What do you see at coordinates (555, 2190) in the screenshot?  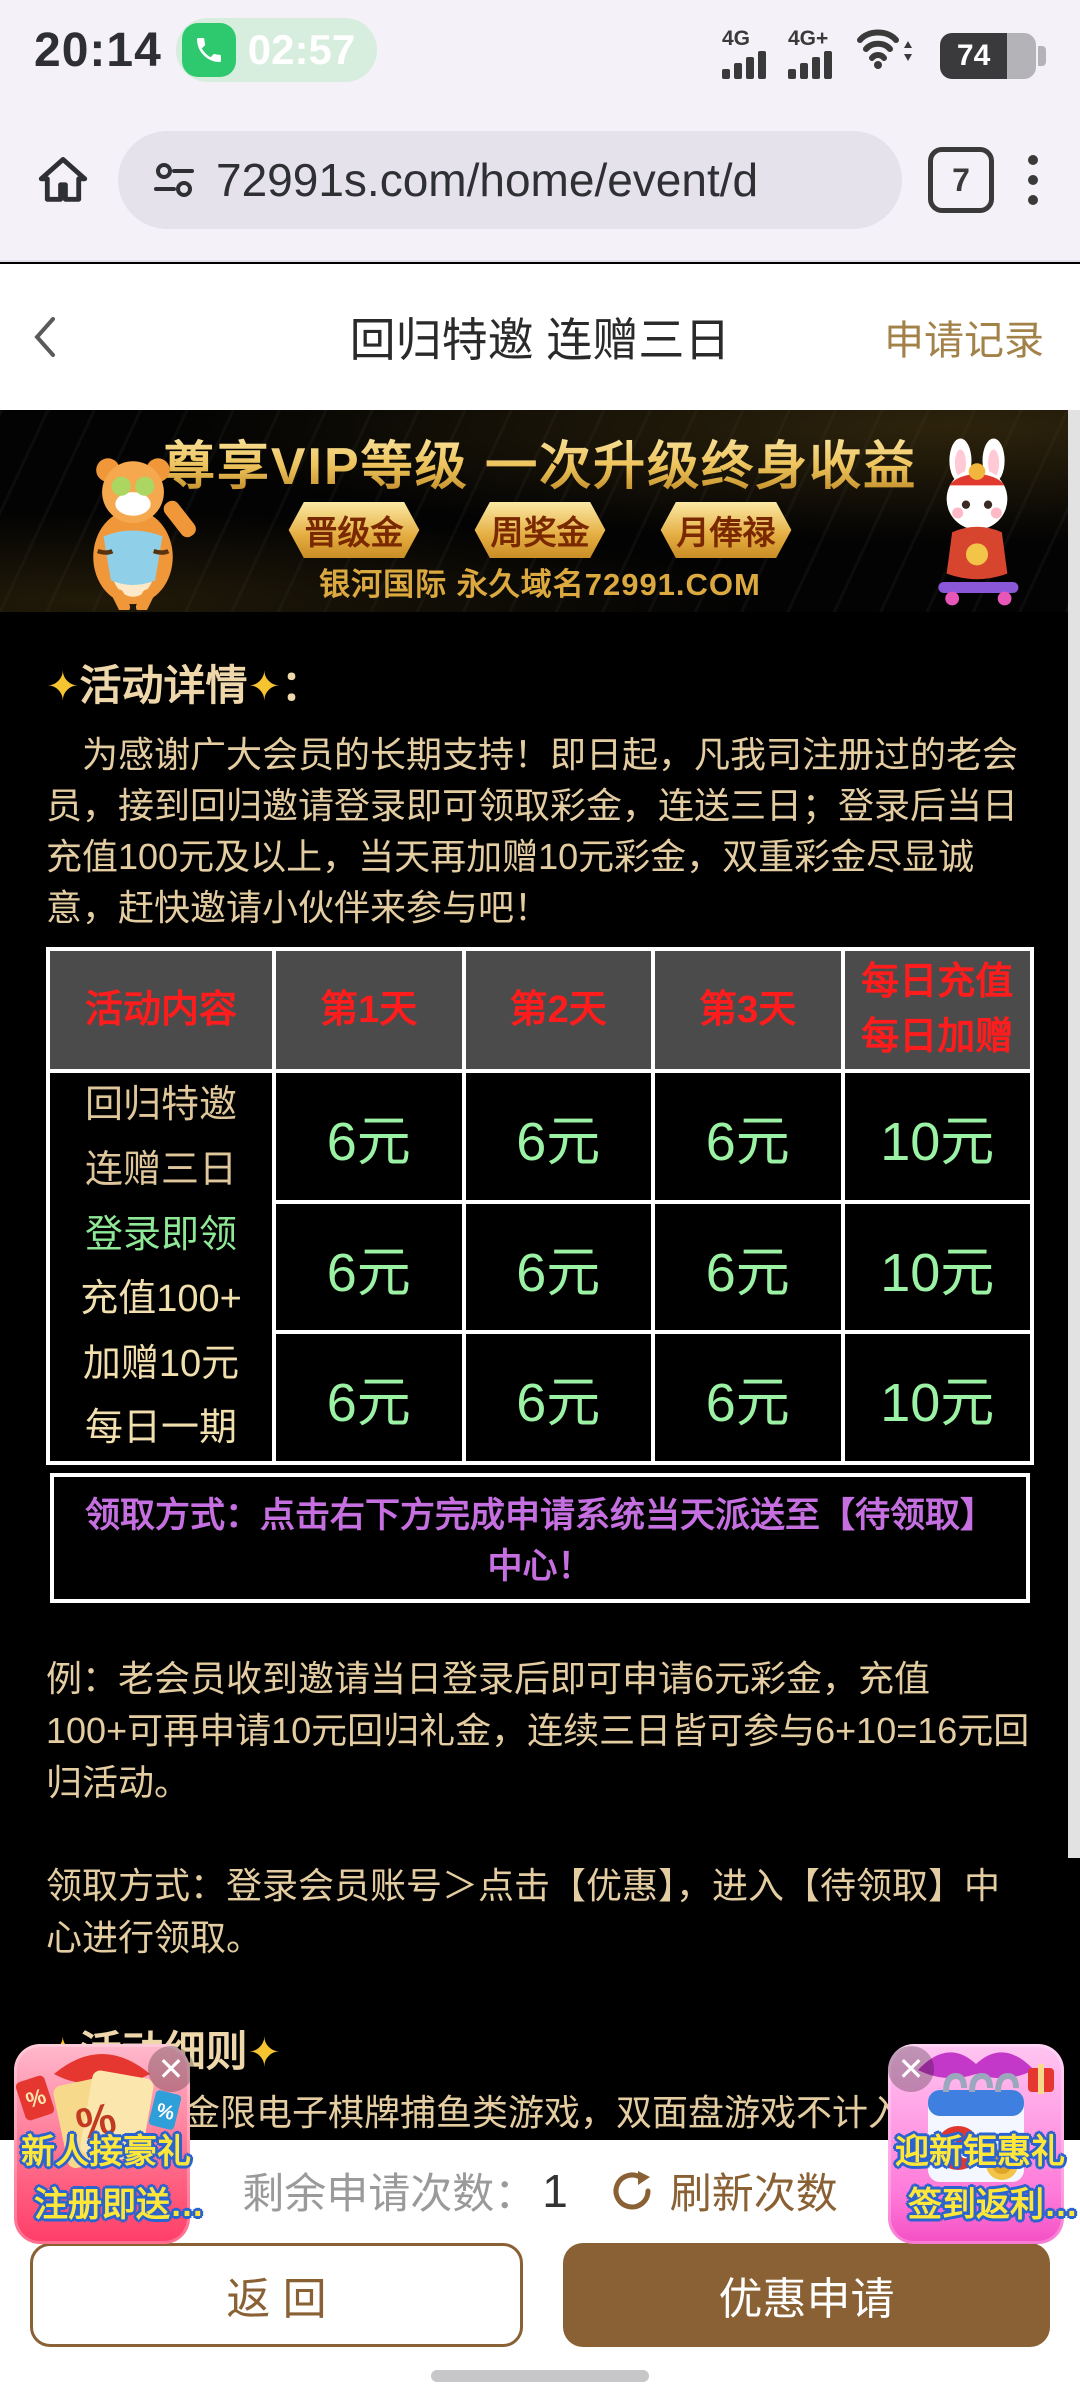 I see `remaining-count: 1` at bounding box center [555, 2190].